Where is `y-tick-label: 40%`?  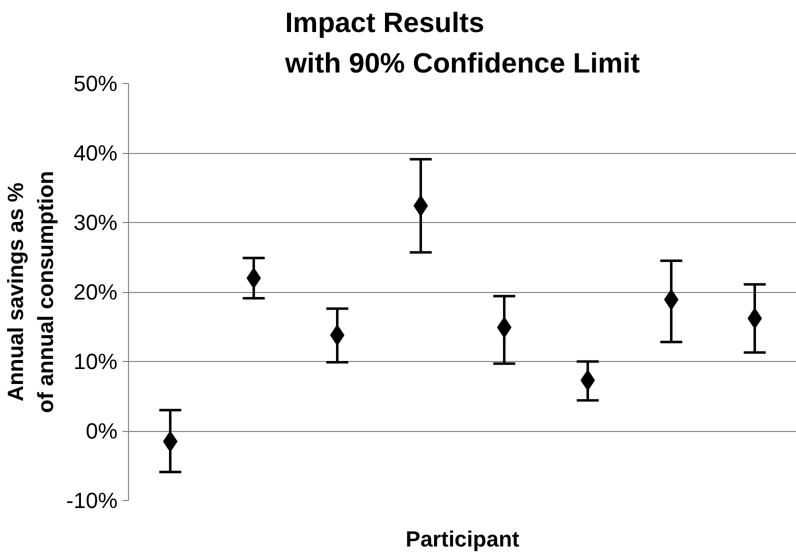 y-tick-label: 40% is located at coordinates (95, 153).